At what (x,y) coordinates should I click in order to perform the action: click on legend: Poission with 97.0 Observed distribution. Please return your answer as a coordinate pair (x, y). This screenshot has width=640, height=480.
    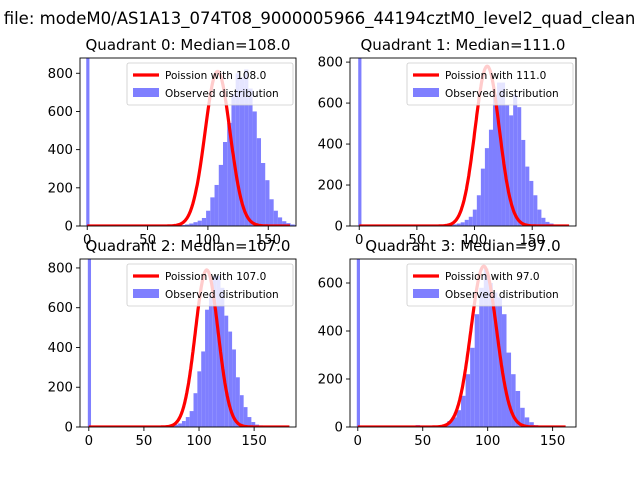
    Looking at the image, I should click on (490, 285).